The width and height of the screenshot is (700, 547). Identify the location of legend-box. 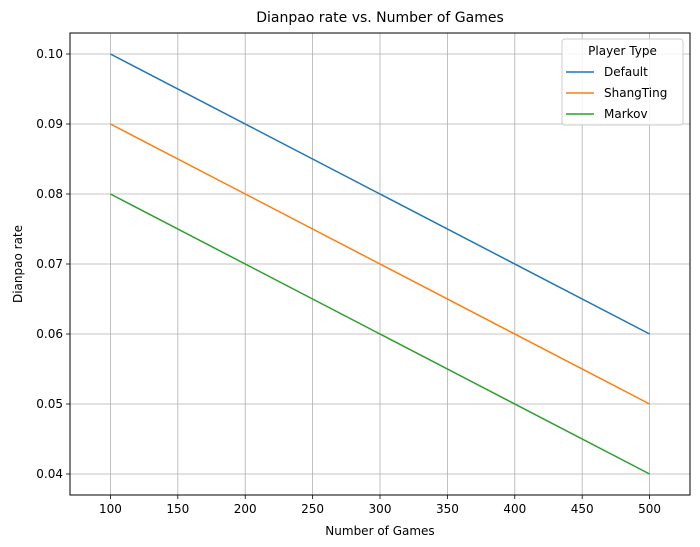
(622, 82).